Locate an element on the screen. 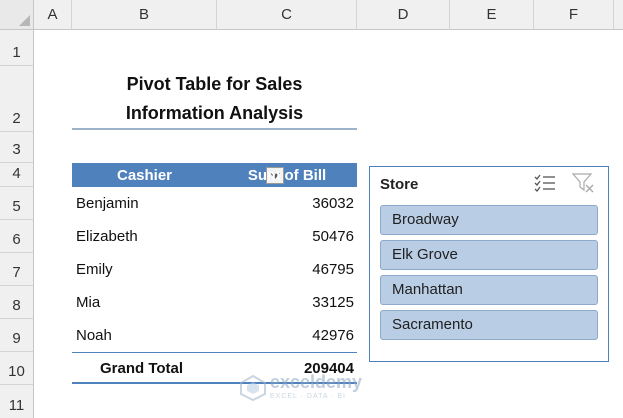 The image size is (623, 418). row-header-11: 11 is located at coordinates (17, 401).